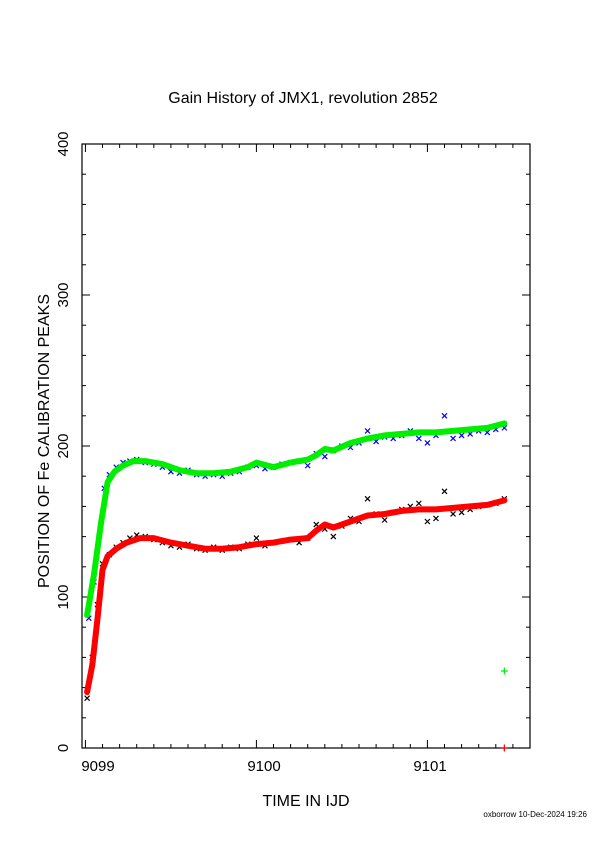 The height and width of the screenshot is (842, 595). I want to click on x-tick-label-9101: 9101, so click(429, 766).